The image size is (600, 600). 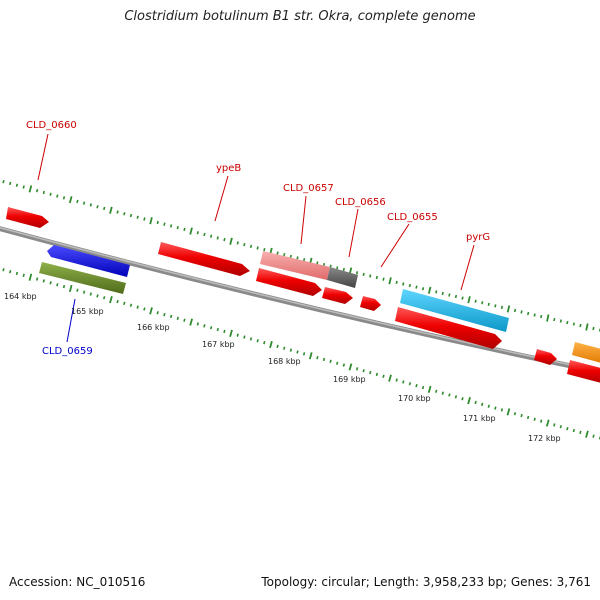 I want to click on gene-label: CLD_0659, so click(x=67, y=351).